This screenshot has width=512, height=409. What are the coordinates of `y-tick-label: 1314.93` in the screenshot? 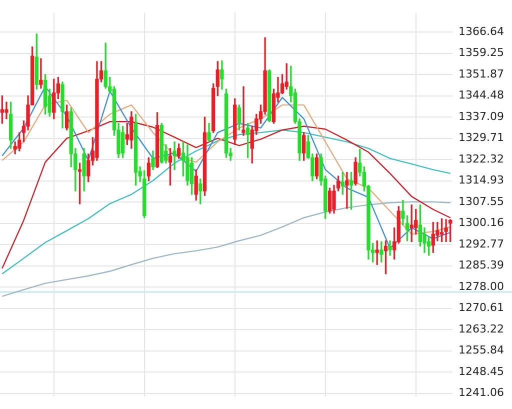 It's located at (481, 180).